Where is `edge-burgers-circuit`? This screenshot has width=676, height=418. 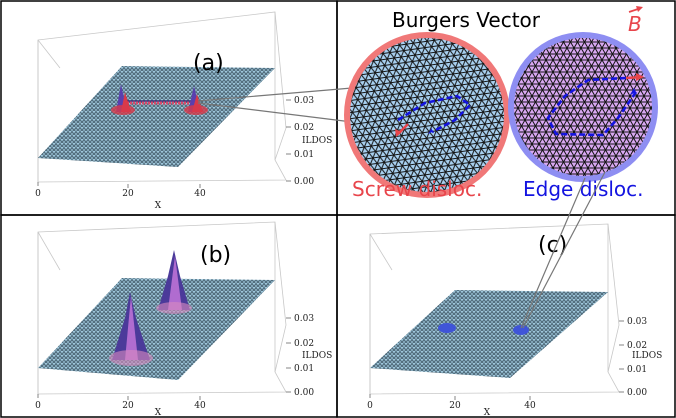 edge-burgers-circuit is located at coordinates (592, 106).